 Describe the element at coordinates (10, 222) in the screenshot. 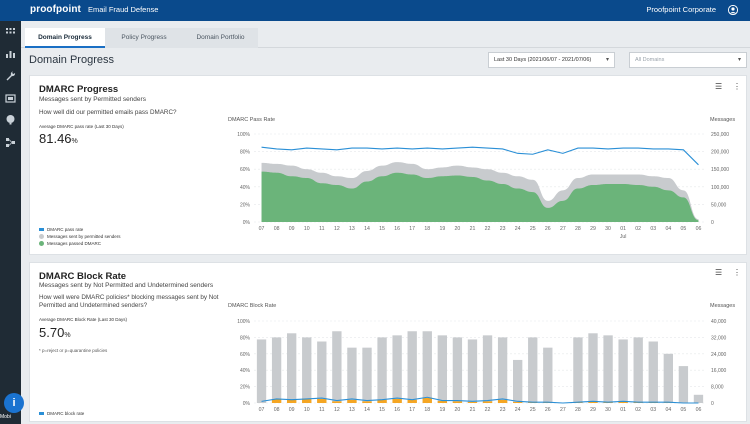

I see `left-nav-rail` at that location.